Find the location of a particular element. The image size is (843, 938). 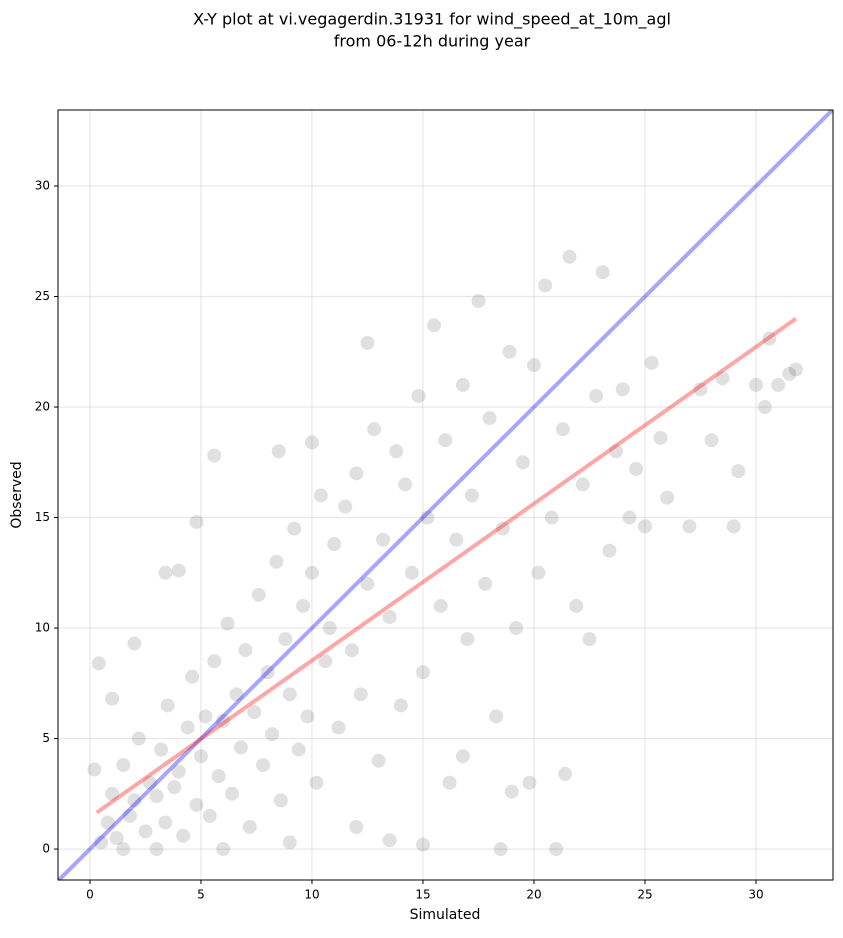

x-tick-label: 5 is located at coordinates (201, 895).